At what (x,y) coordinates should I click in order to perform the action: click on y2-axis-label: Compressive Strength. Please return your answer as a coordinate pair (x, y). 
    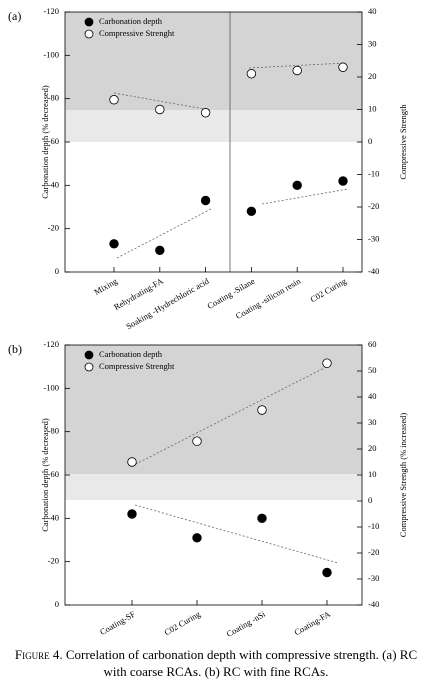
    Looking at the image, I should click on (403, 142).